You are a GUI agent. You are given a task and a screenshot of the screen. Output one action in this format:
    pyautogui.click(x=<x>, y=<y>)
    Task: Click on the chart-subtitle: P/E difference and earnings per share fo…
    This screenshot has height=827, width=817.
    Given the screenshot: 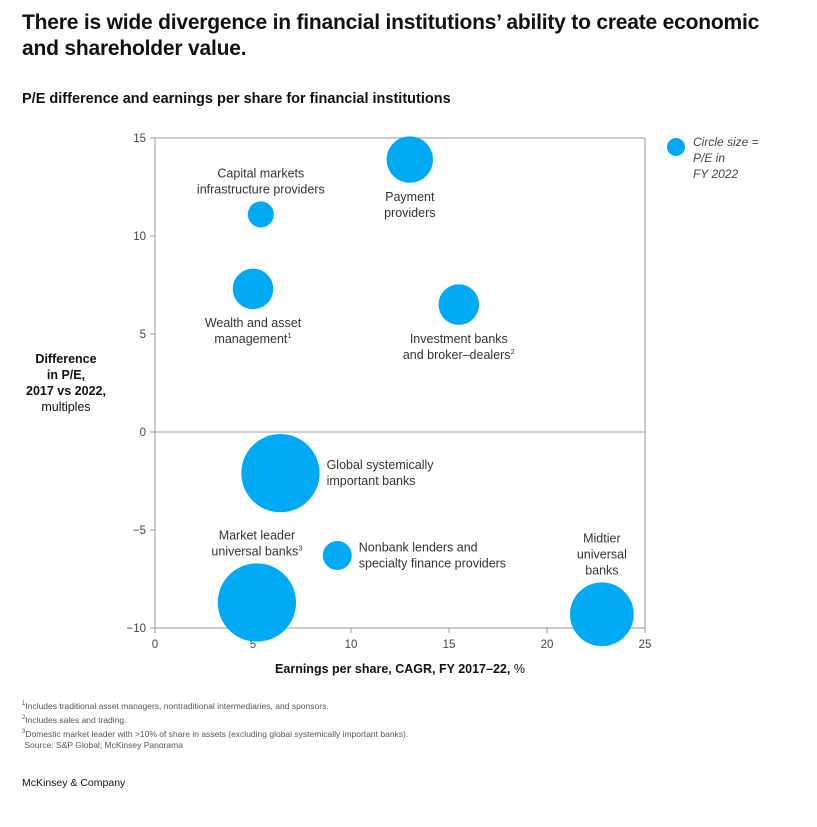 What is the action you would take?
    pyautogui.click(x=236, y=99)
    